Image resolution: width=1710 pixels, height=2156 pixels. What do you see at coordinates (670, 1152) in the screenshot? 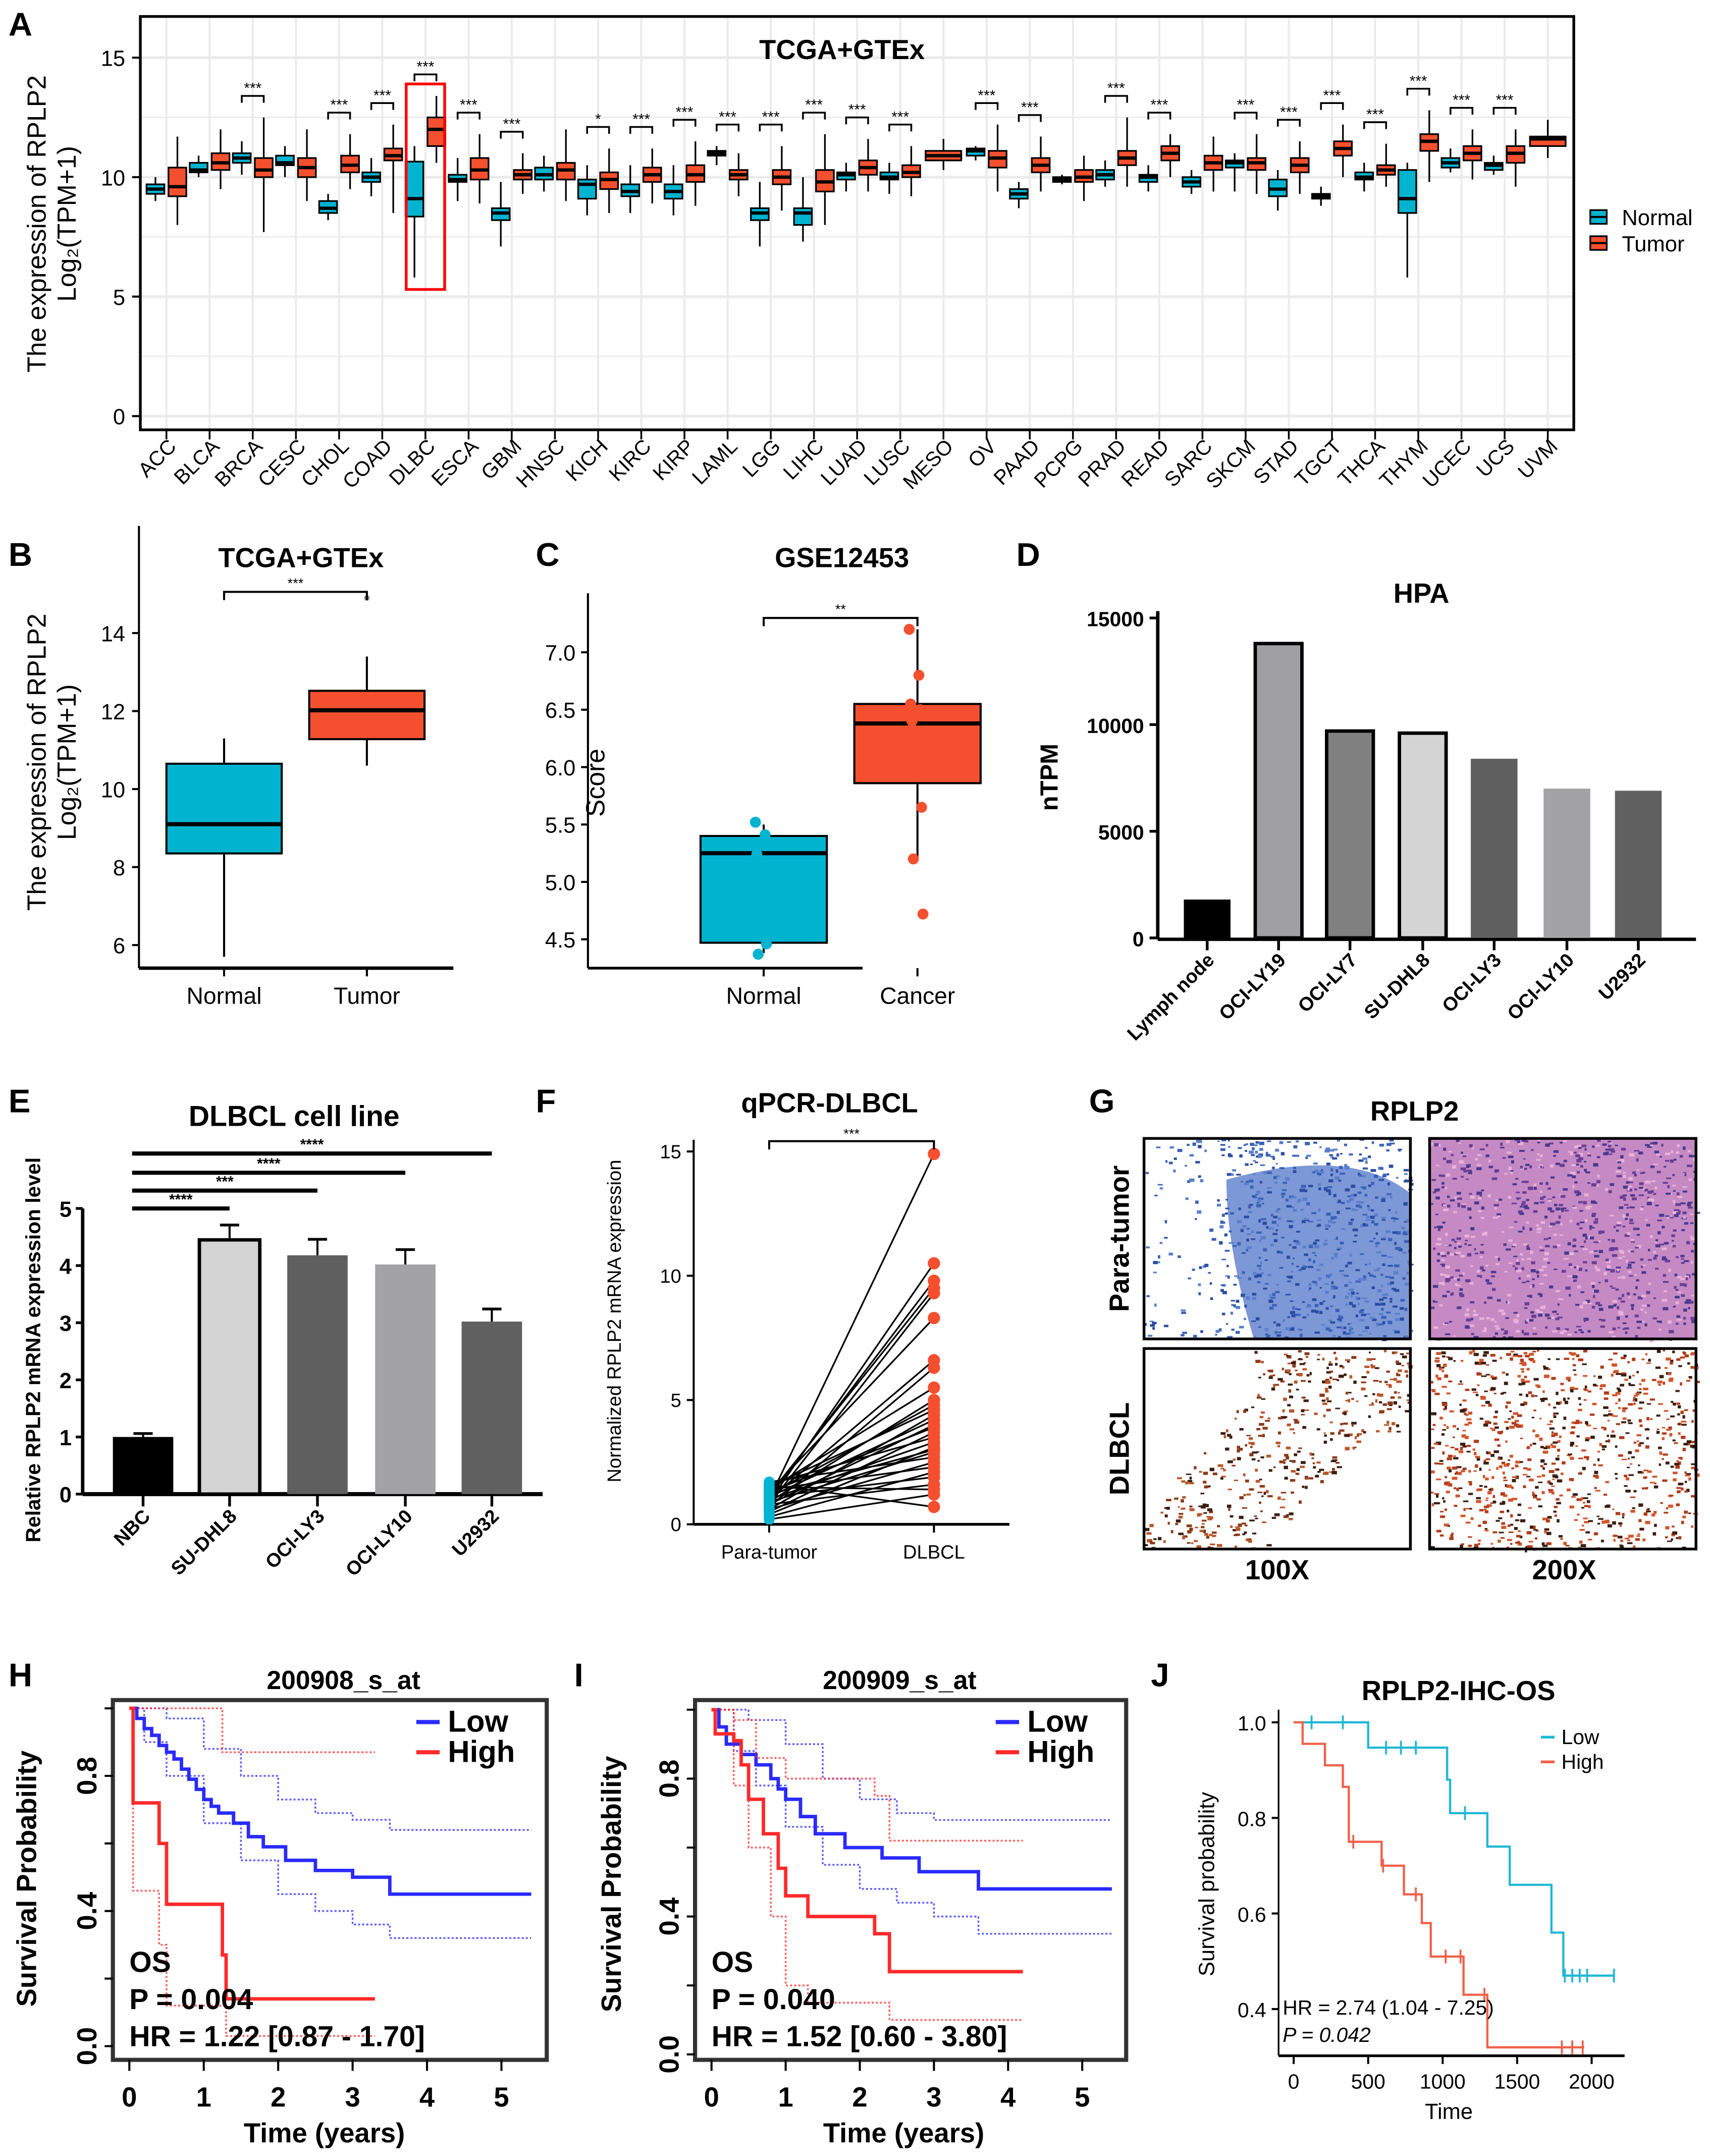
I see `panel-f-ytick-label: 15` at bounding box center [670, 1152].